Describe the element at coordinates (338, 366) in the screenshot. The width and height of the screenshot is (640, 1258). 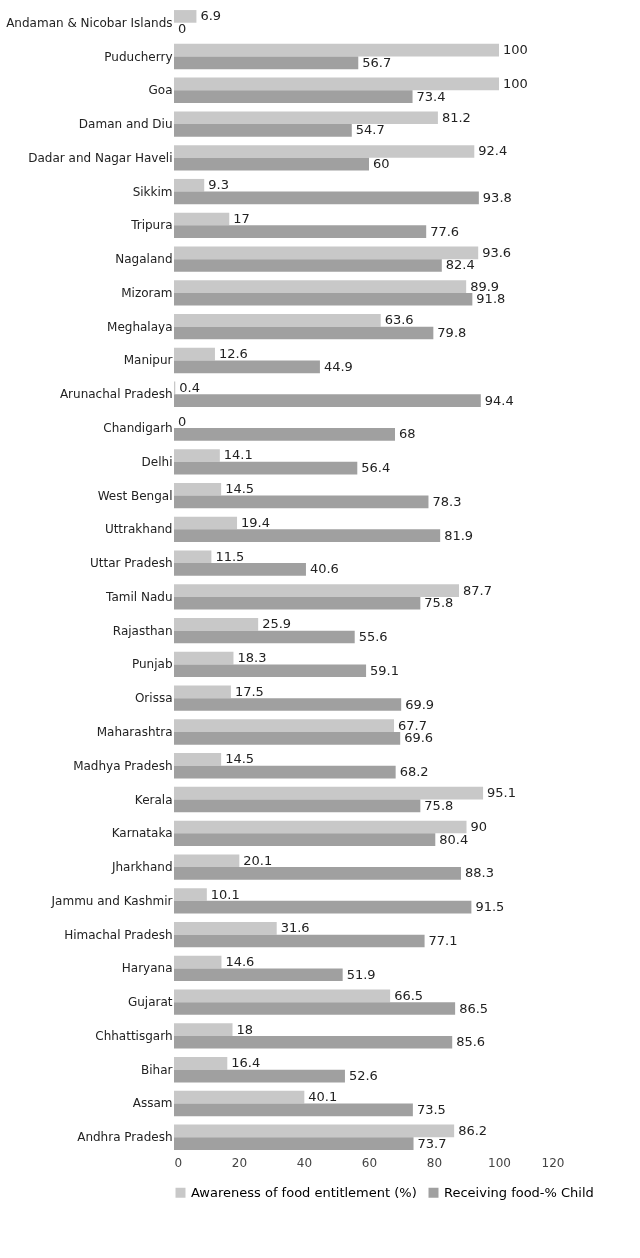
I see `data-label: 44.9` at that location.